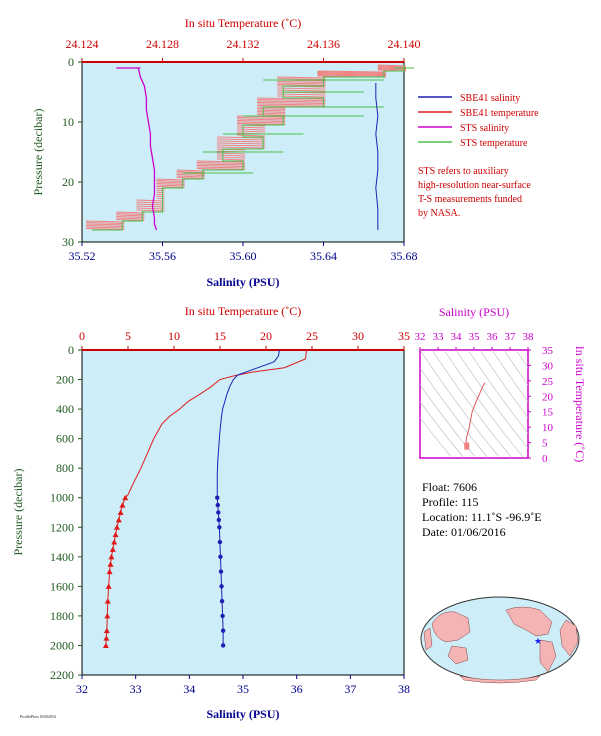 Image resolution: width=601 pixels, height=736 pixels. I want to click on ts-temp-tick-label: 30, so click(548, 366).